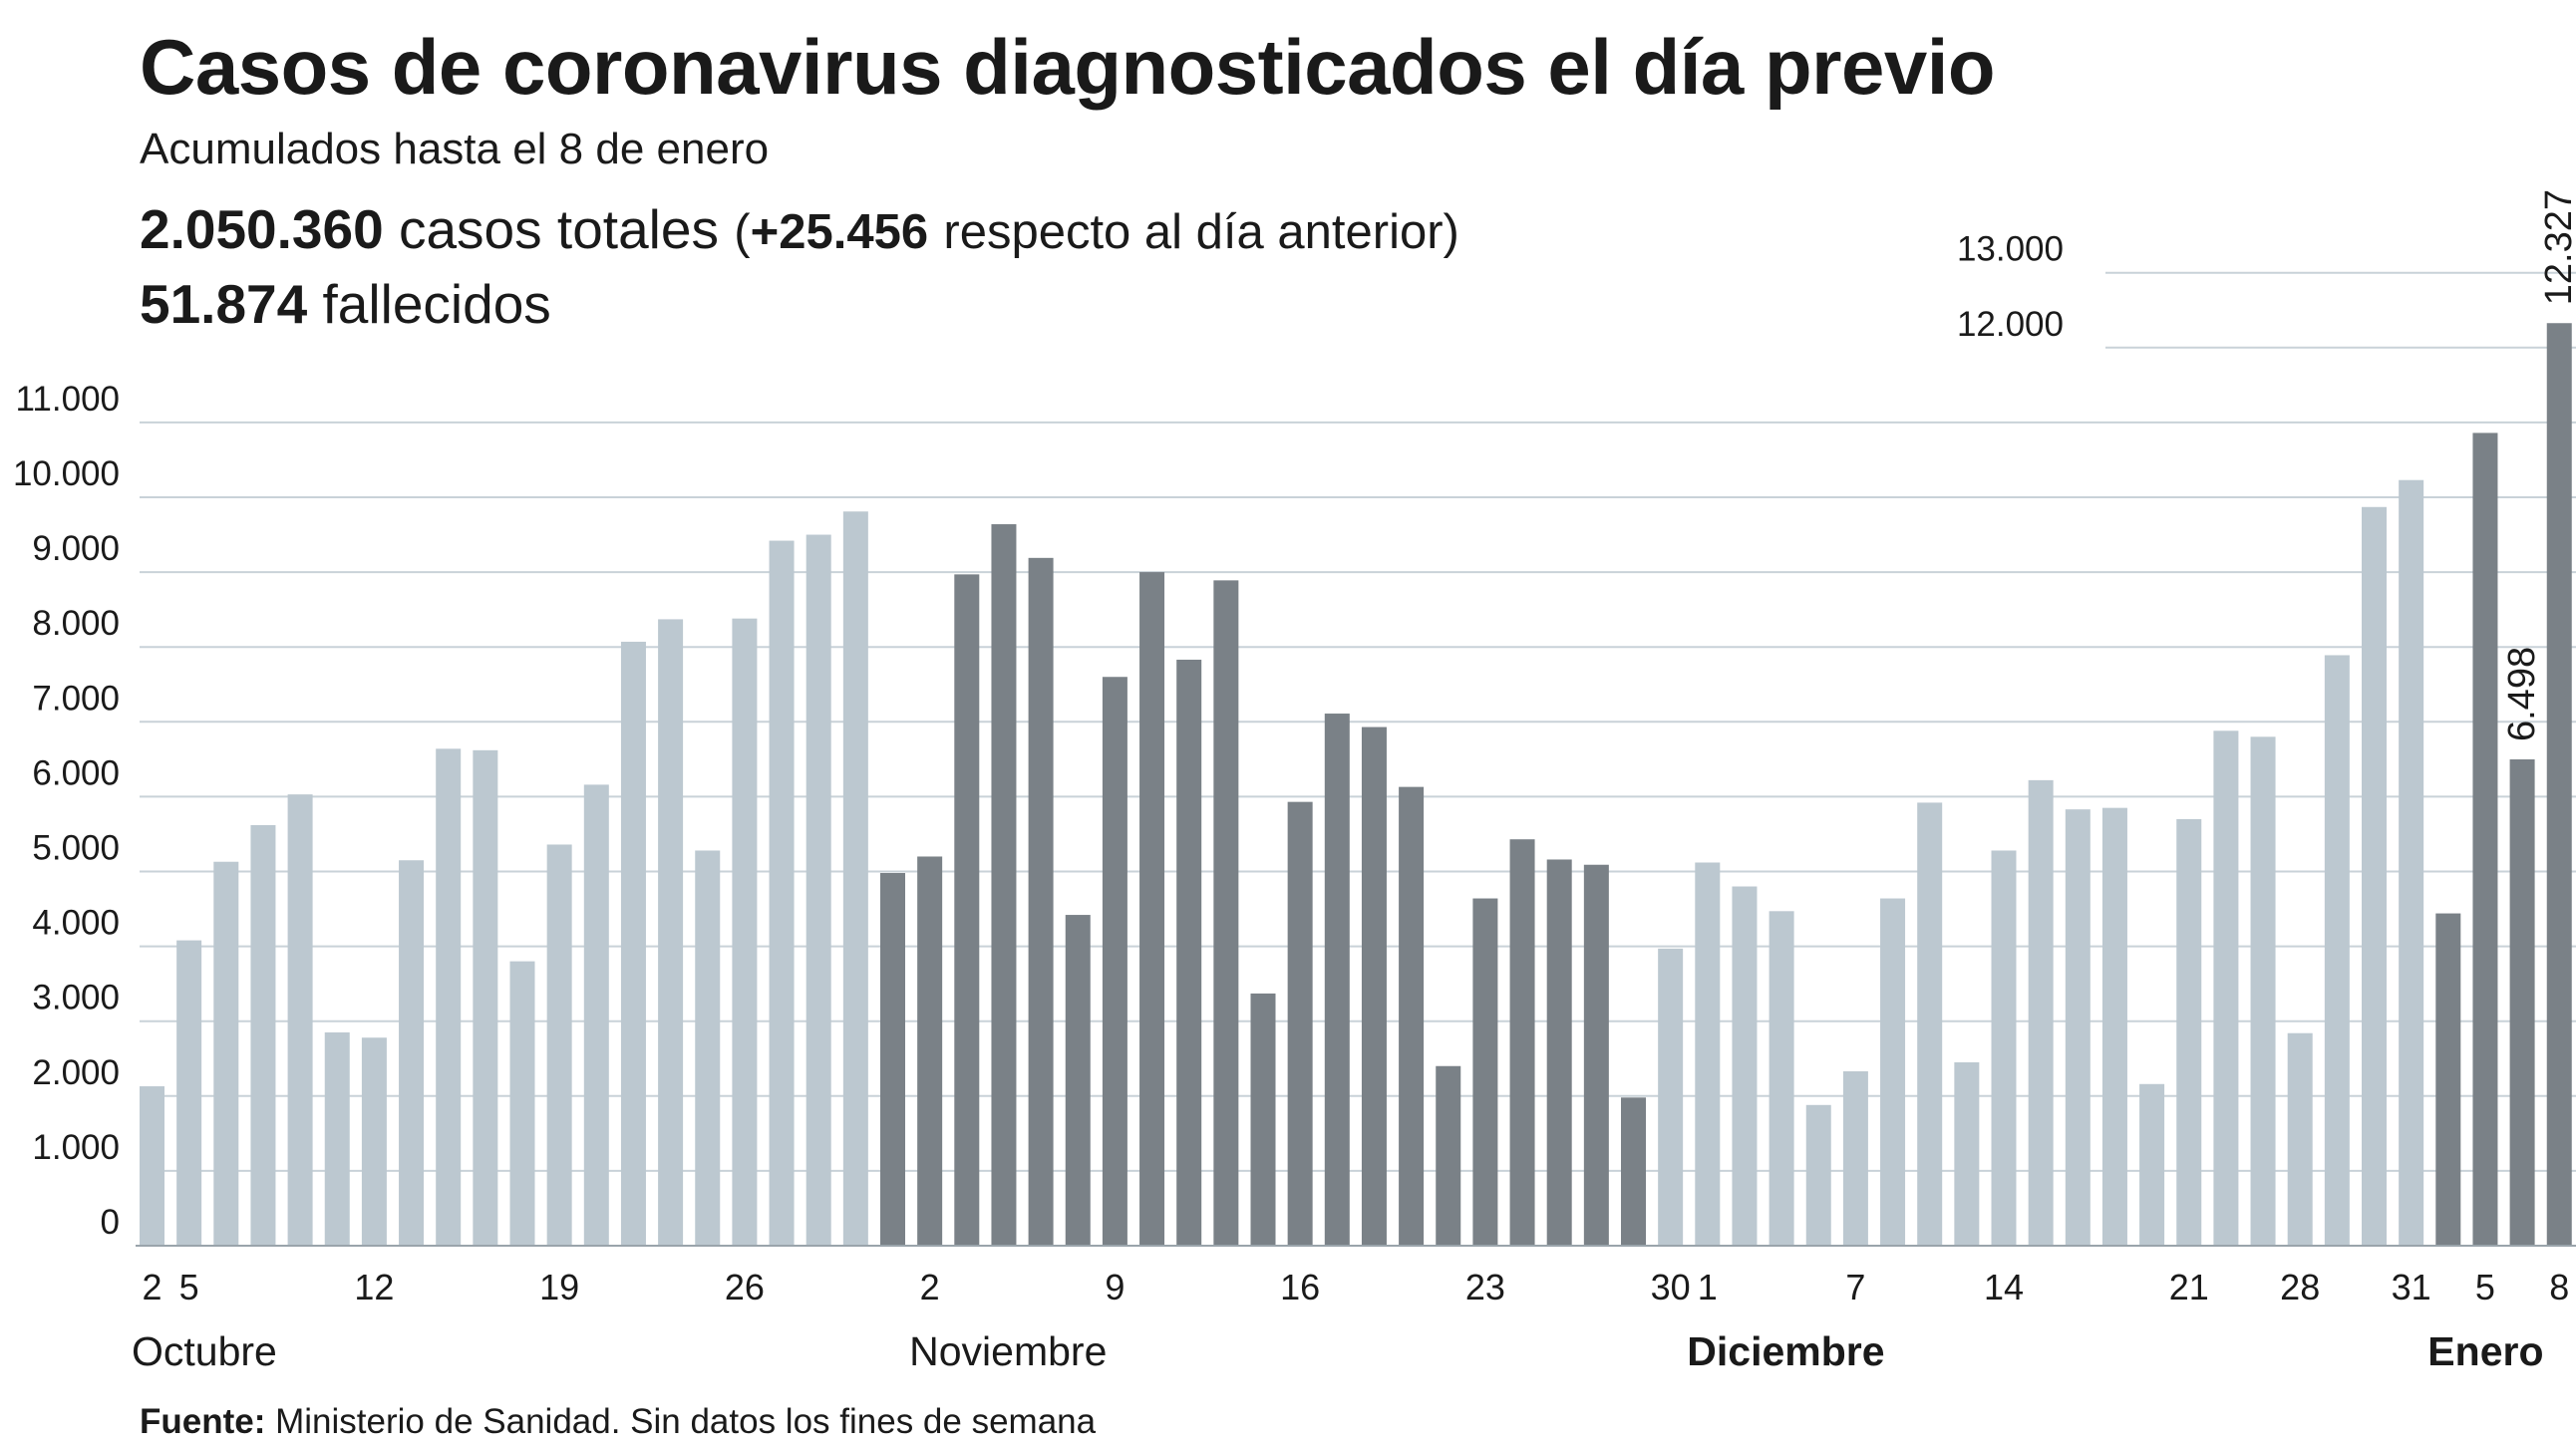 The height and width of the screenshot is (1450, 2576). Describe the element at coordinates (76, 623) in the screenshot. I see `y-tick-label: 8.000` at that location.